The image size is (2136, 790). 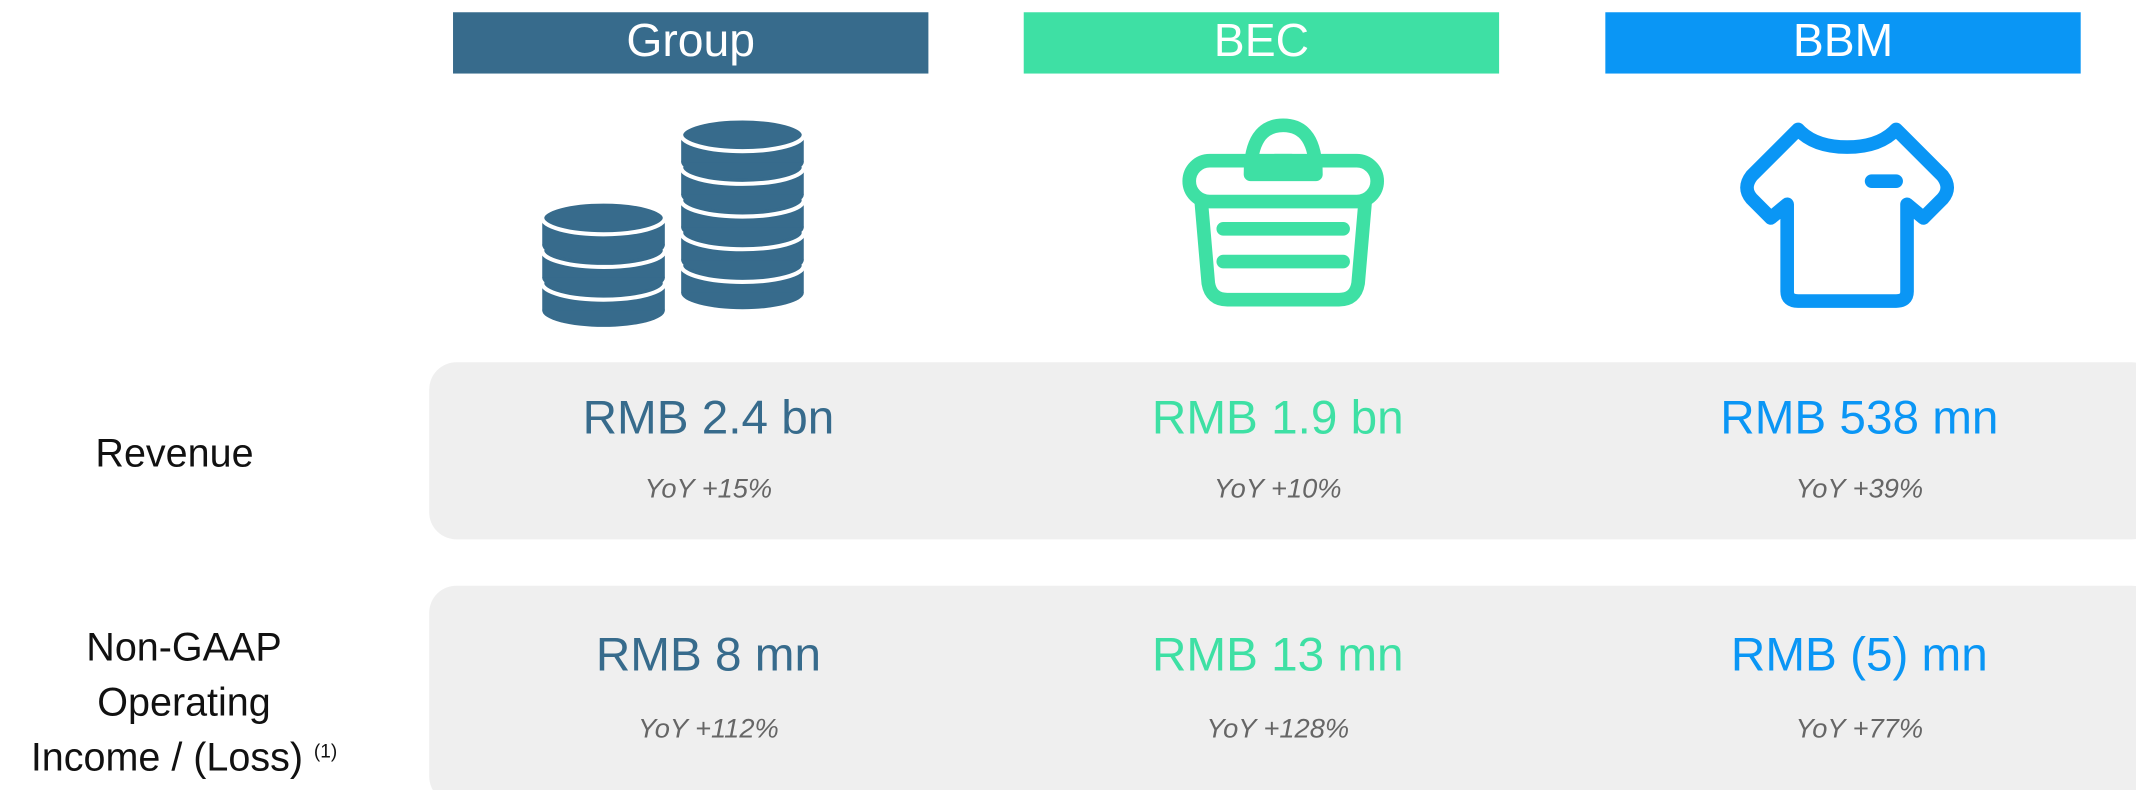 I want to click on column-header-text: BEC, so click(x=1261, y=40).